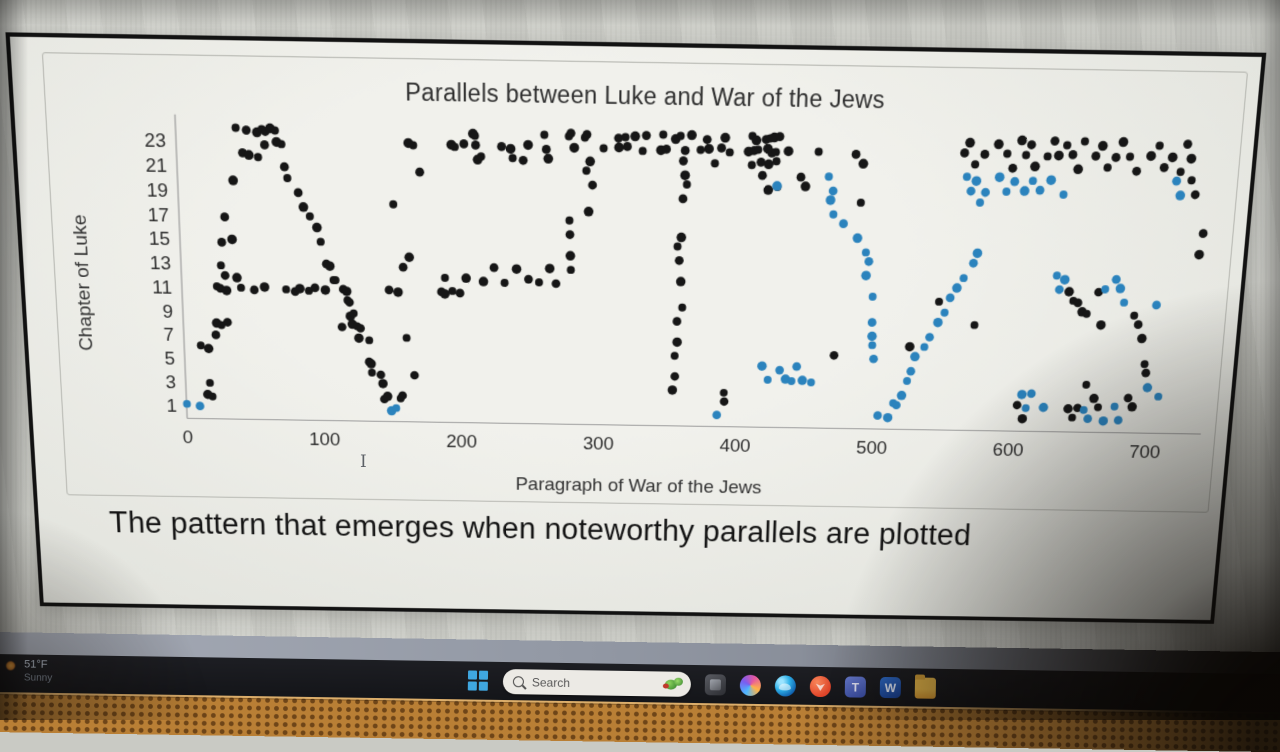 Image resolution: width=1280 pixels, height=752 pixels. Describe the element at coordinates (478, 680) in the screenshot. I see `start-button` at that location.